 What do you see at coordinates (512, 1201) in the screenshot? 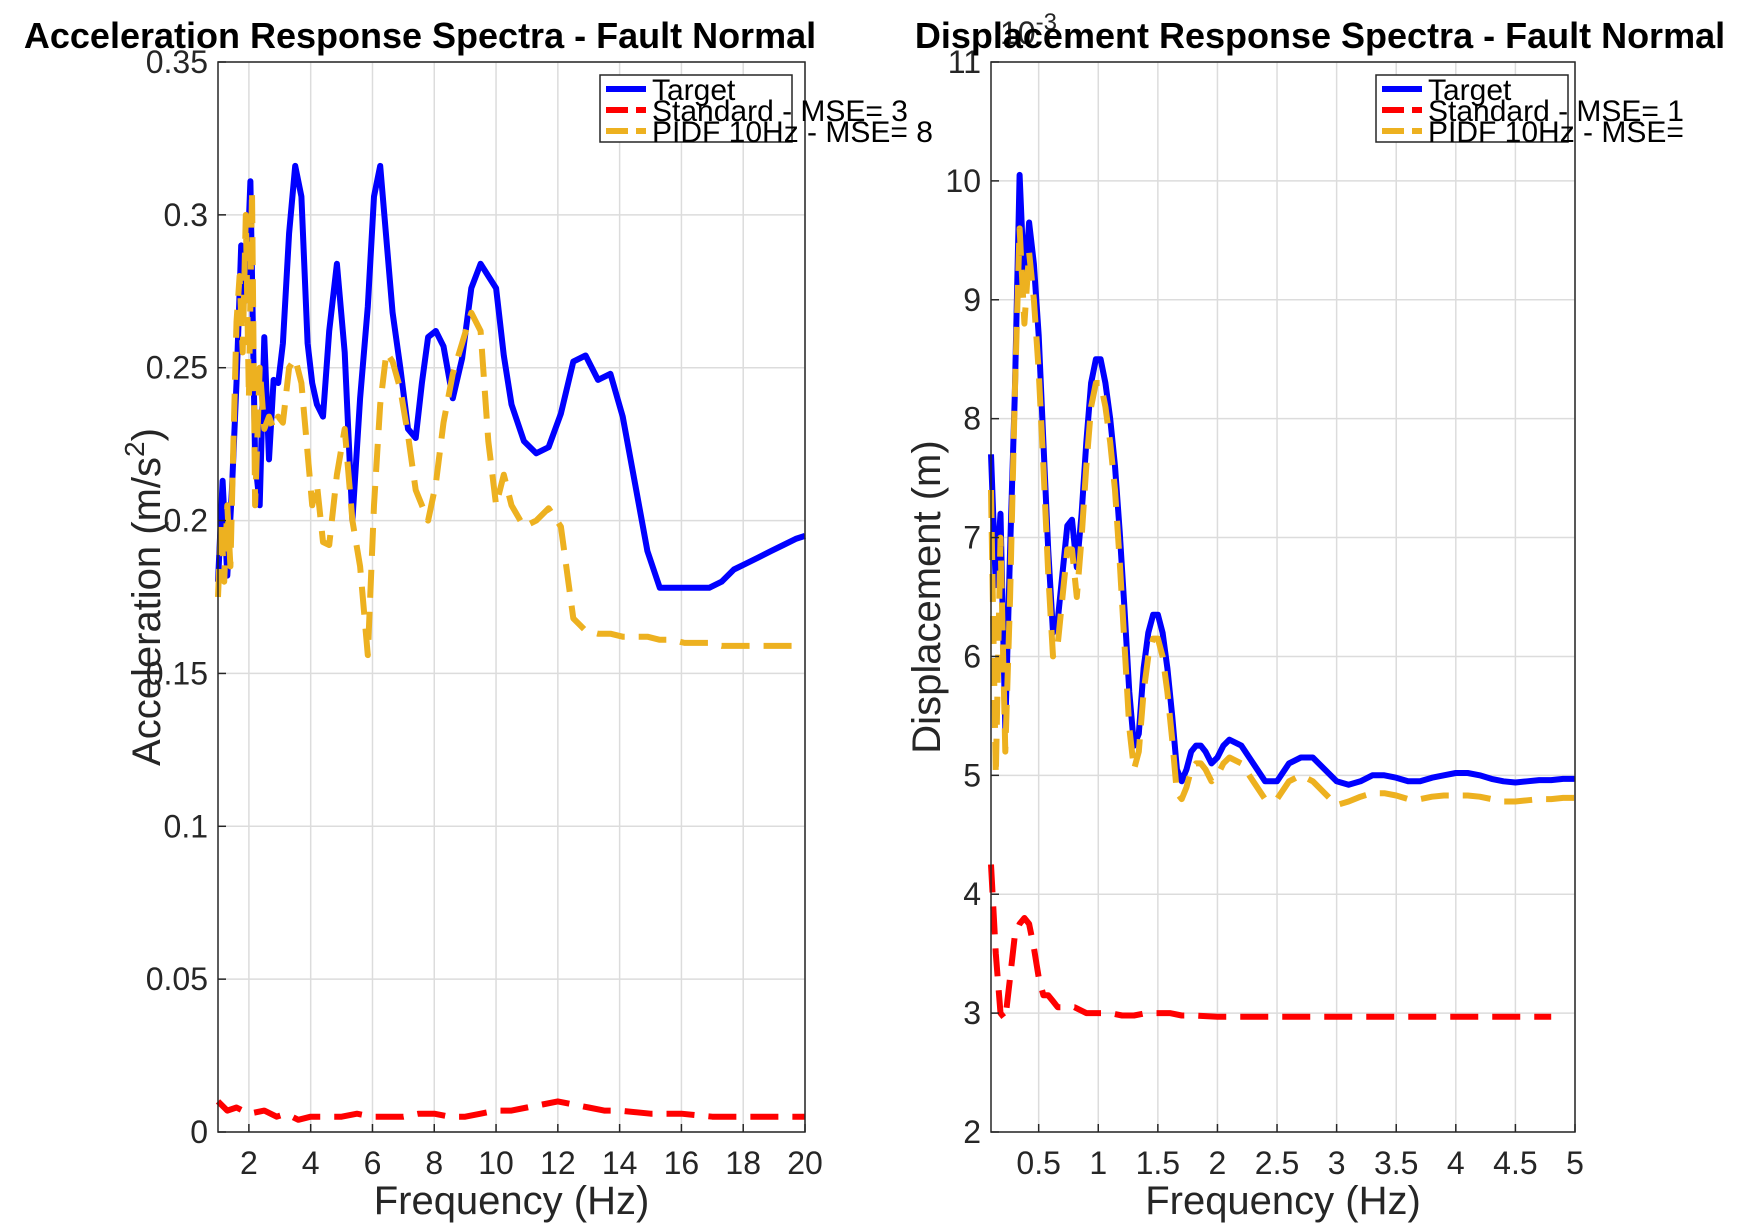
I see `acceleration-x-axis-label: Frequency (Hz)` at bounding box center [512, 1201].